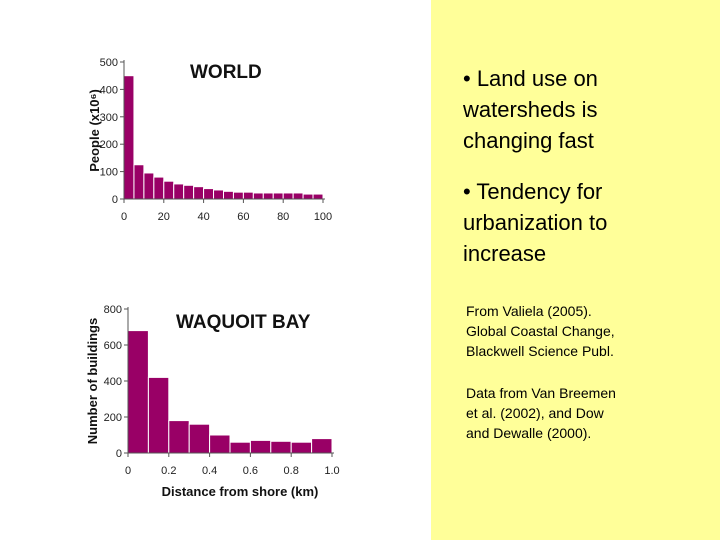 Image resolution: width=720 pixels, height=540 pixels. I want to click on waquoit-y-tick-label: 400, so click(113, 382).